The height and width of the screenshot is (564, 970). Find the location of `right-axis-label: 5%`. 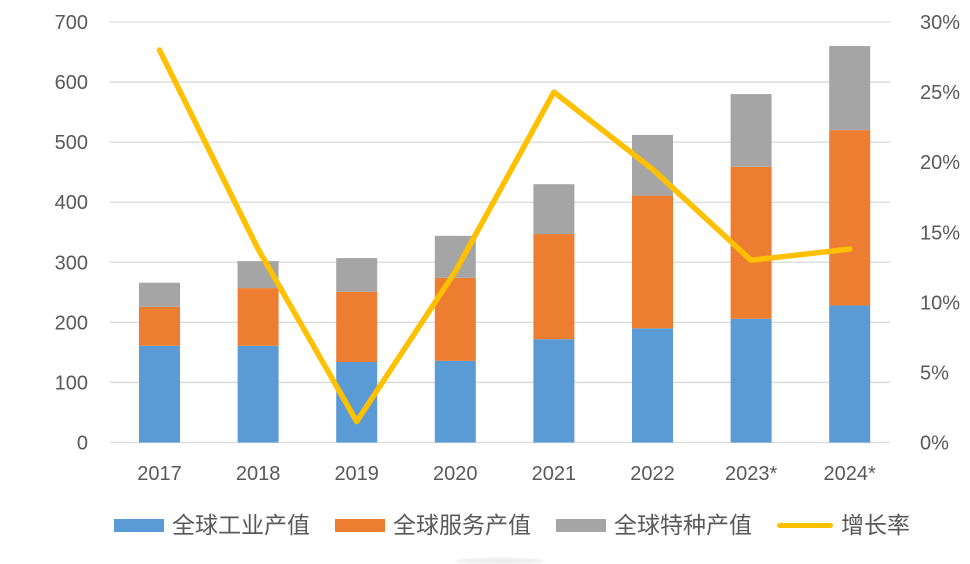

right-axis-label: 5% is located at coordinates (934, 373).